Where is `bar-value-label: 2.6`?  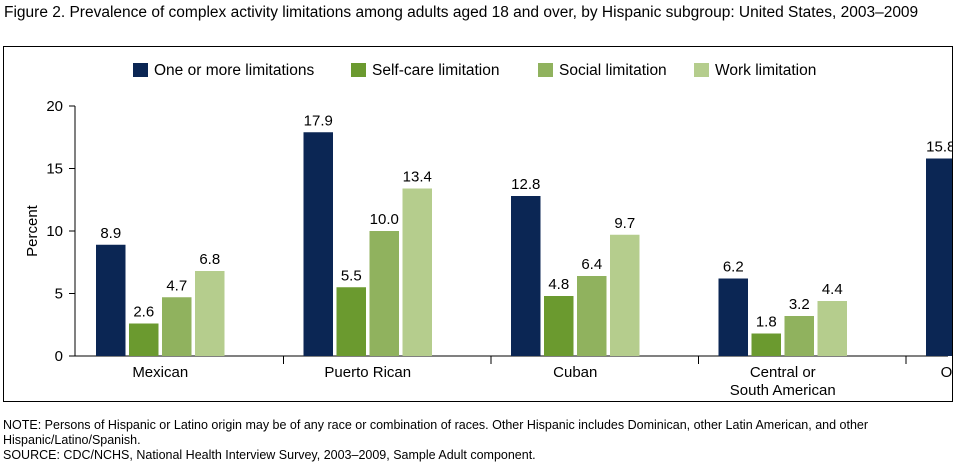
bar-value-label: 2.6 is located at coordinates (143, 312).